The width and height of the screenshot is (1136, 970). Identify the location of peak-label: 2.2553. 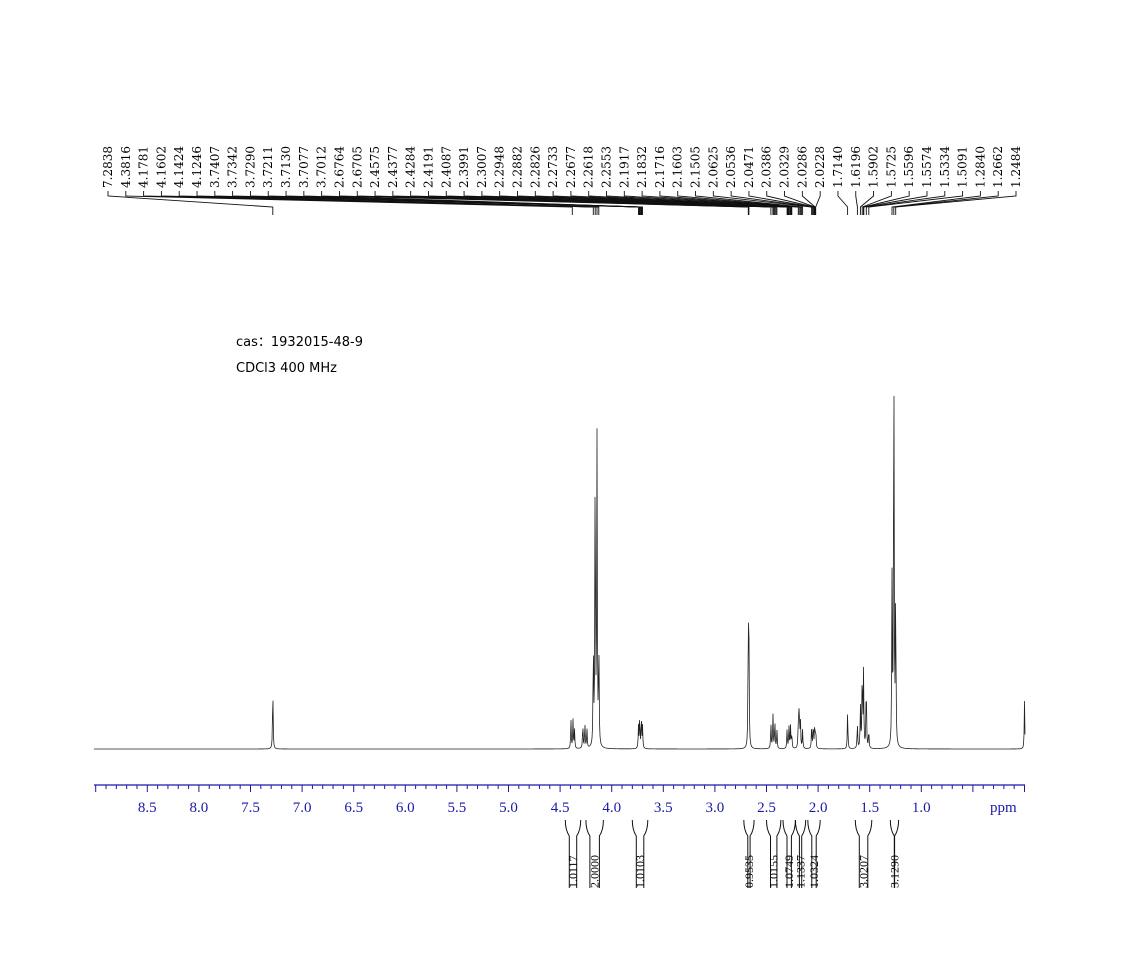
(607, 167).